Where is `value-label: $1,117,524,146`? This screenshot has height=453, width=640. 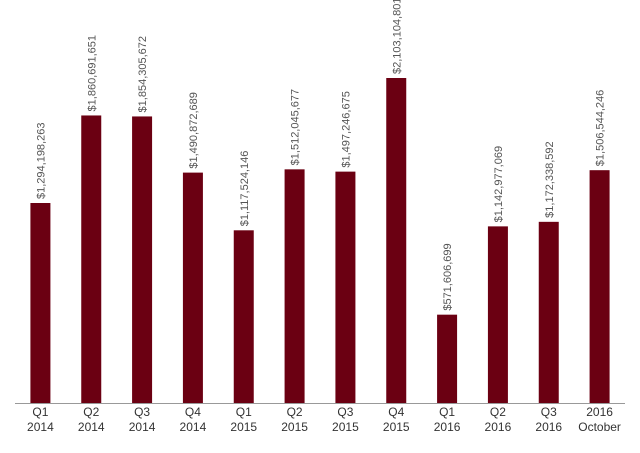
value-label: $1,117,524,146 is located at coordinates (245, 189).